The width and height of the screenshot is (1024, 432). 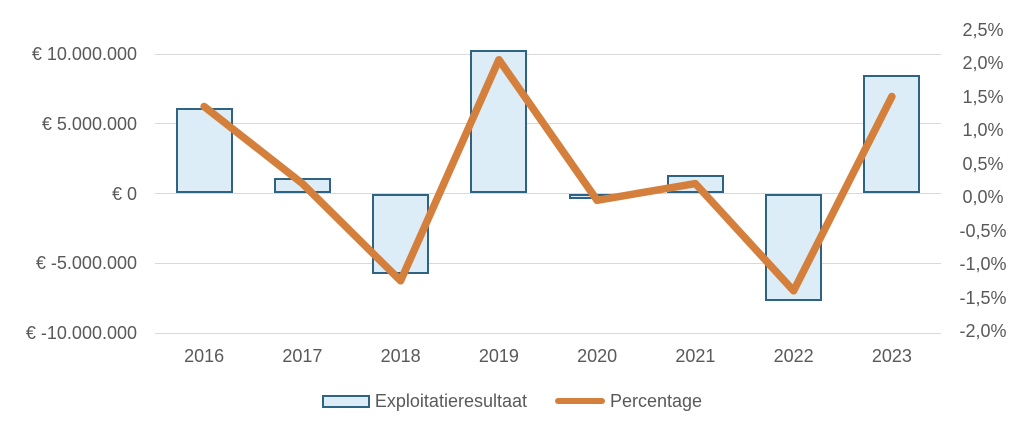 What do you see at coordinates (450, 401) in the screenshot?
I see `legend-label: Exploitatieresultaat` at bounding box center [450, 401].